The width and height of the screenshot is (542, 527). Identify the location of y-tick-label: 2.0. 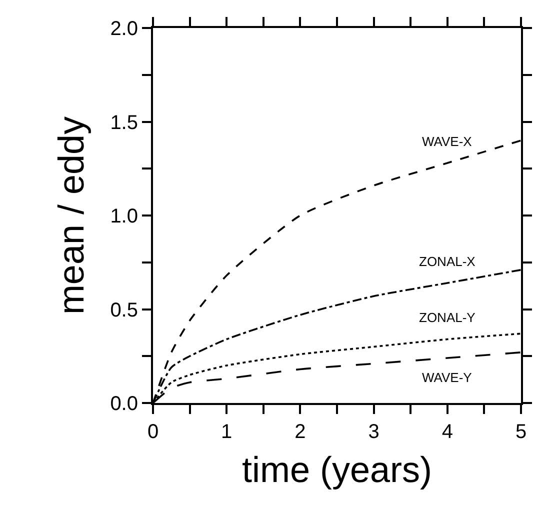
(124, 29).